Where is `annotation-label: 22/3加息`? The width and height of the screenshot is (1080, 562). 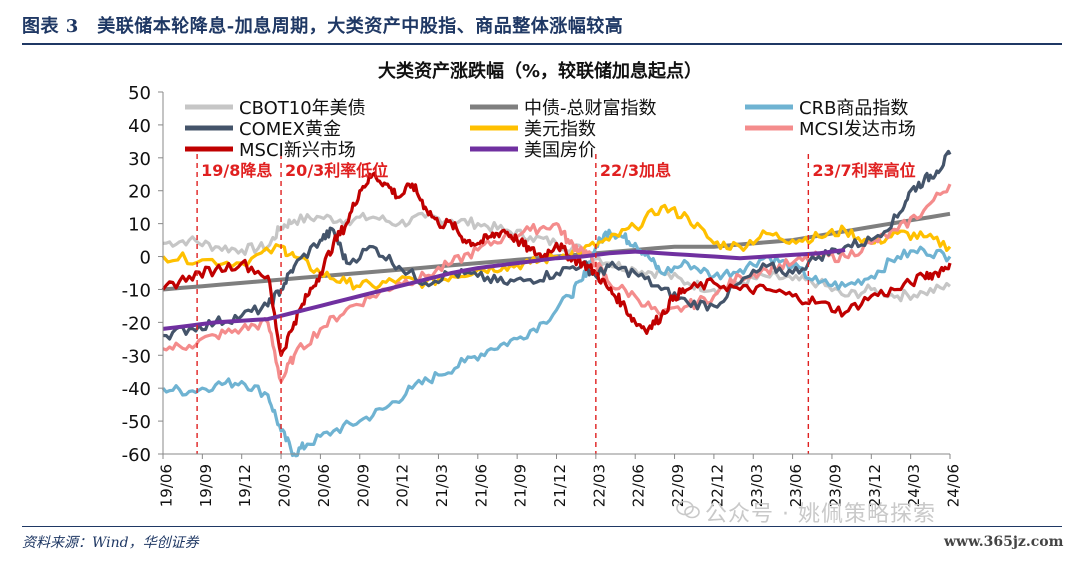 annotation-label: 22/3加息 is located at coordinates (635, 170).